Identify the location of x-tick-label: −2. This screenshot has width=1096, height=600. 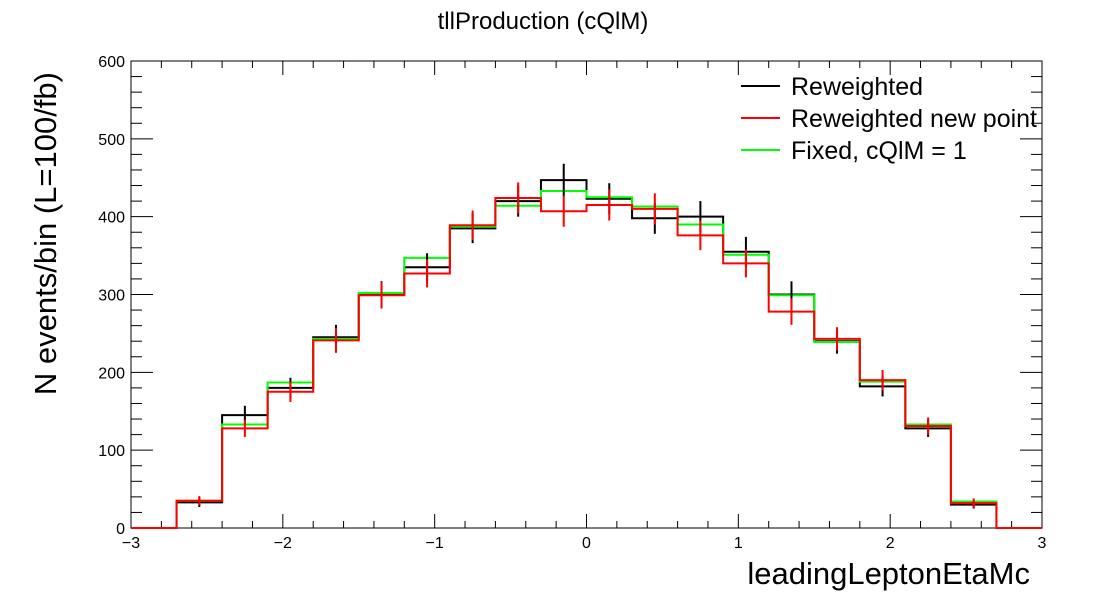
(283, 543).